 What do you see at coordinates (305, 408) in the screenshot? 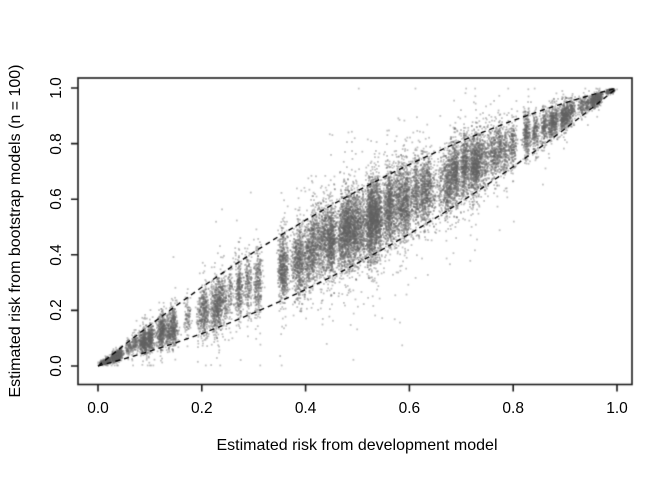
I see `x-axis-tick-label: 0.4` at bounding box center [305, 408].